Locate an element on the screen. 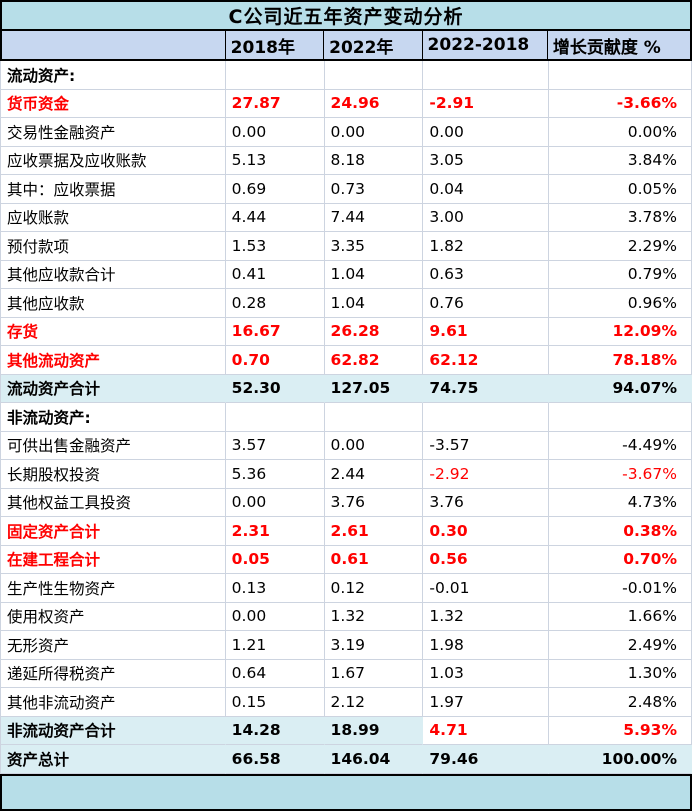 The image size is (692, 811). cell-value: 0.30 is located at coordinates (486, 531).